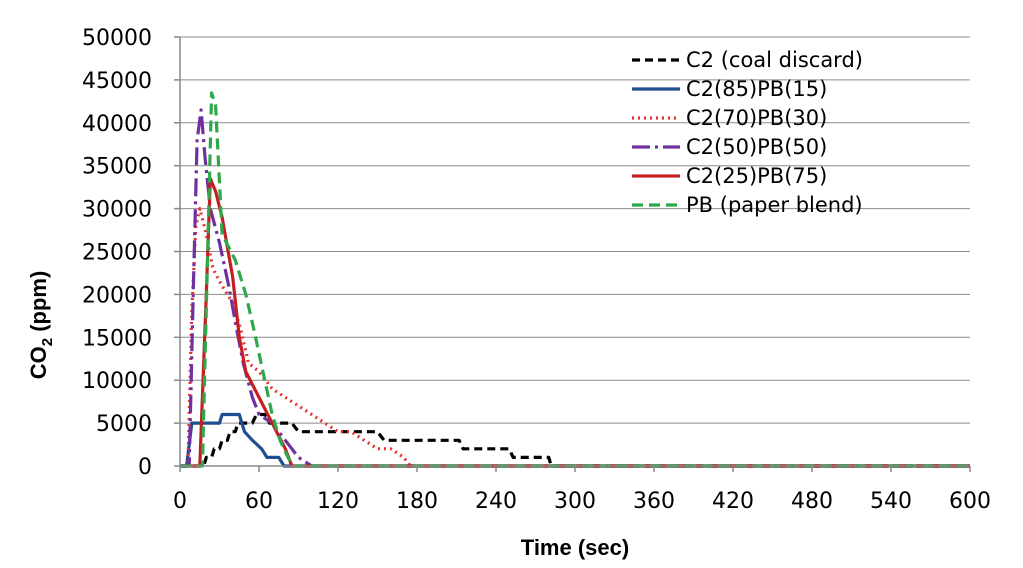 Image resolution: width=1023 pixels, height=568 pixels. What do you see at coordinates (774, 60) in the screenshot?
I see `legend-label-1: C2 (coal discard)` at bounding box center [774, 60].